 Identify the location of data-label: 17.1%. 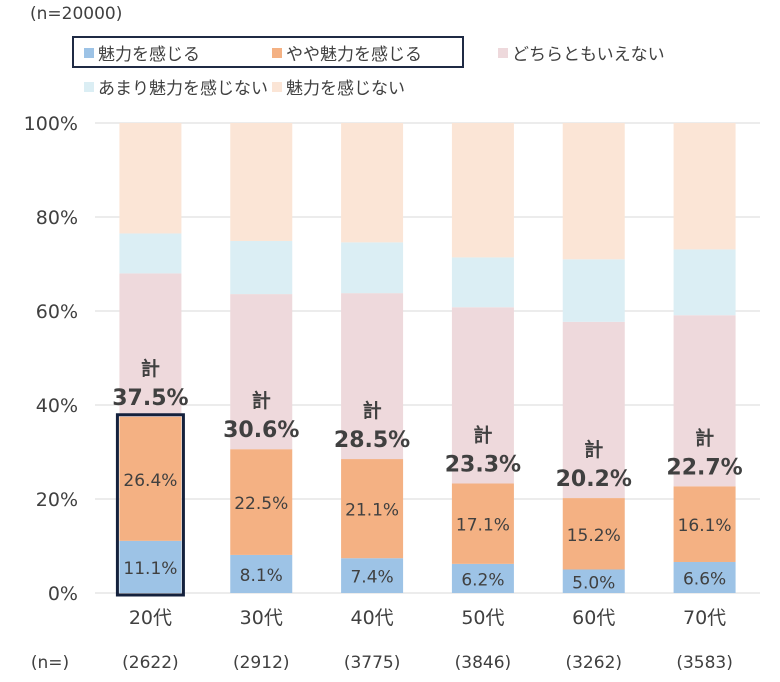
(483, 526).